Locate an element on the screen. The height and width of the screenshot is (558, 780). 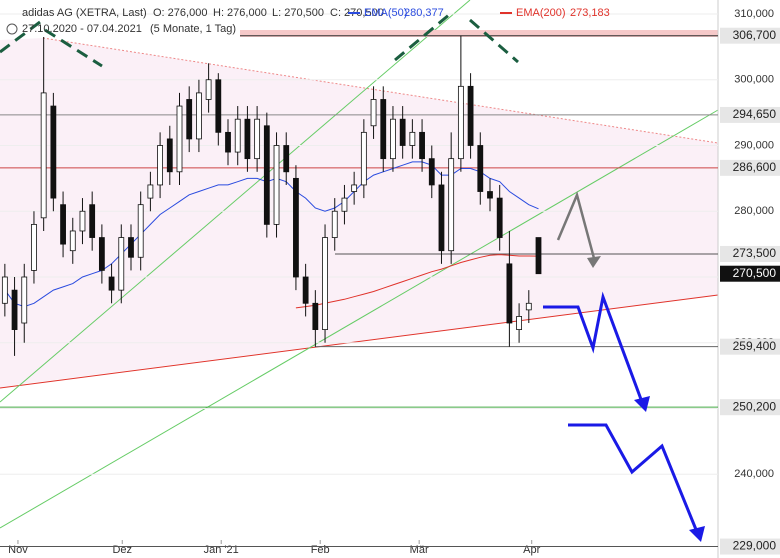
resistance-band is located at coordinates (479, 33).